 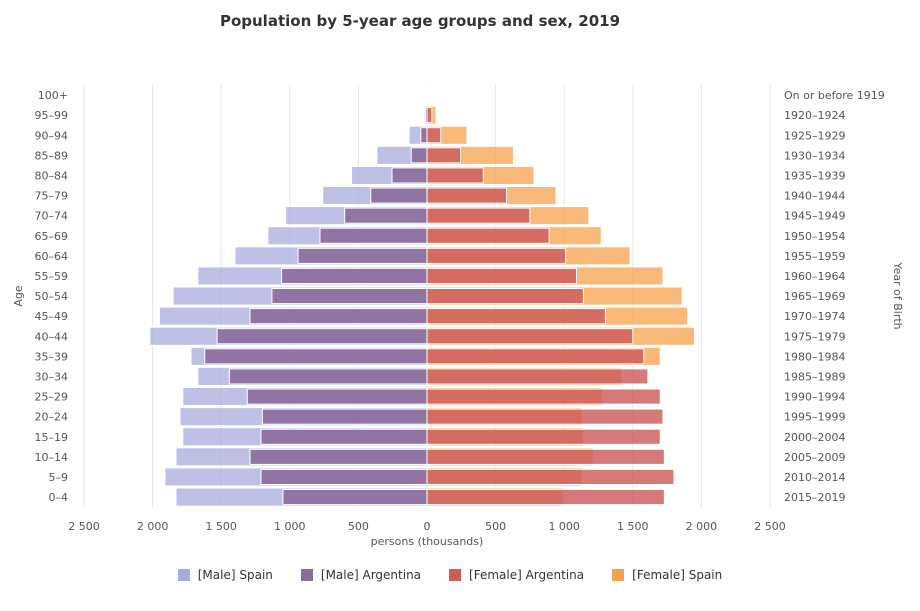 What do you see at coordinates (677, 575) in the screenshot?
I see `legend-label: [Female] Spain` at bounding box center [677, 575].